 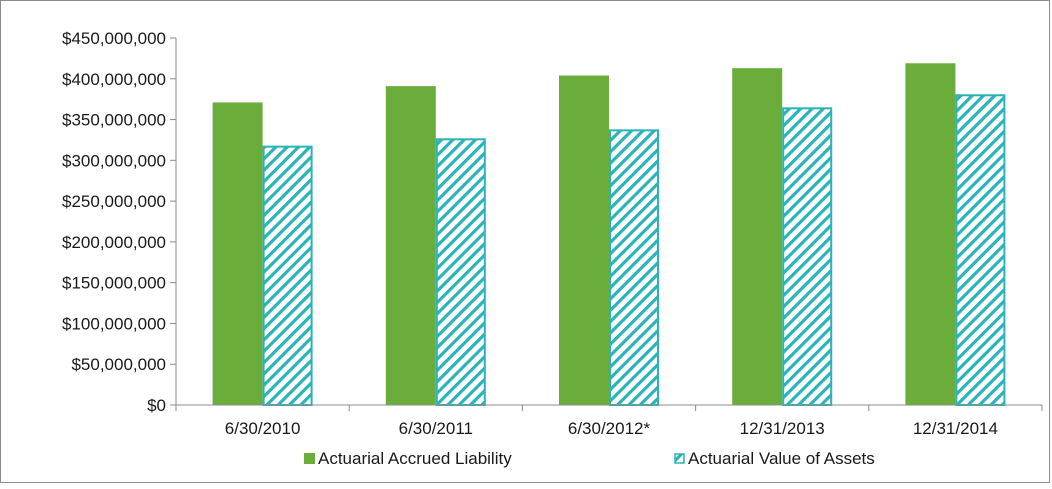 What do you see at coordinates (156, 405) in the screenshot?
I see `y-tick-label: $0` at bounding box center [156, 405].